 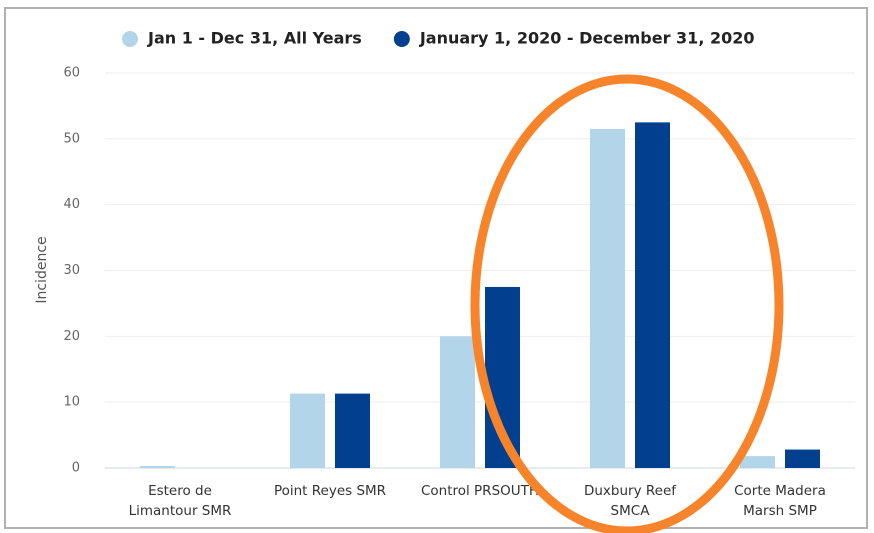 What do you see at coordinates (780, 491) in the screenshot?
I see `x-tick-label: Corte Madera` at bounding box center [780, 491].